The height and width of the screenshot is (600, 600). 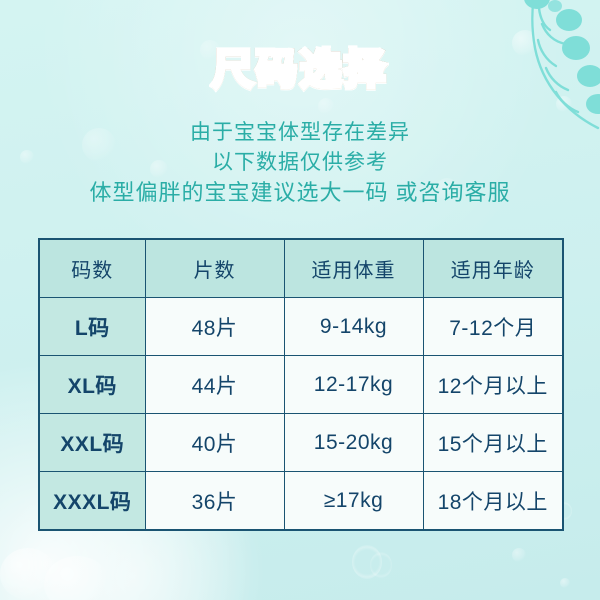 What do you see at coordinates (92, 384) in the screenshot?
I see `cell-size: XL码` at bounding box center [92, 384].